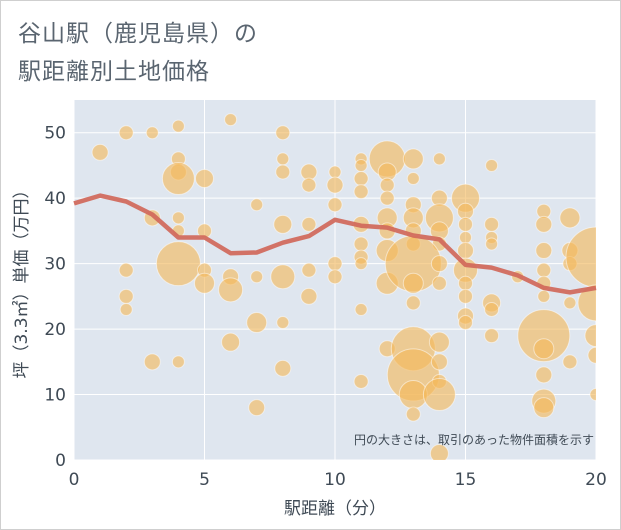  What do you see at coordinates (60, 461) in the screenshot?
I see `y-tick-label: 0` at bounding box center [60, 461].